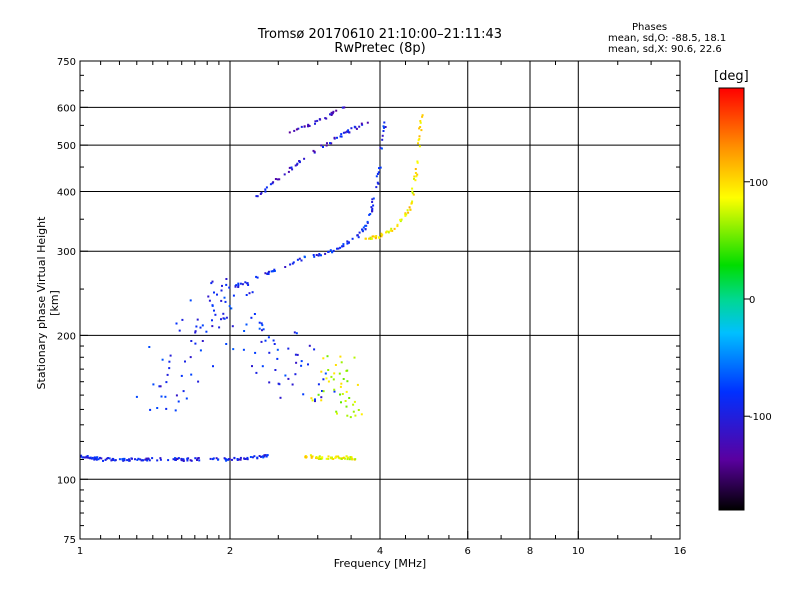 This screenshot has width=800, height=600. I want to click on x-axis-label: Frequency [MHz], so click(380, 563).